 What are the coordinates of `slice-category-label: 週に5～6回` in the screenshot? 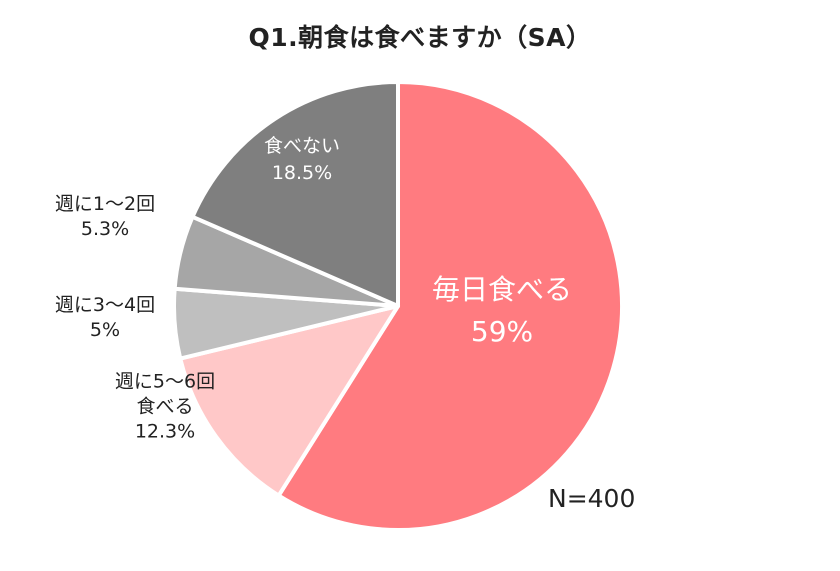 It's located at (165, 382).